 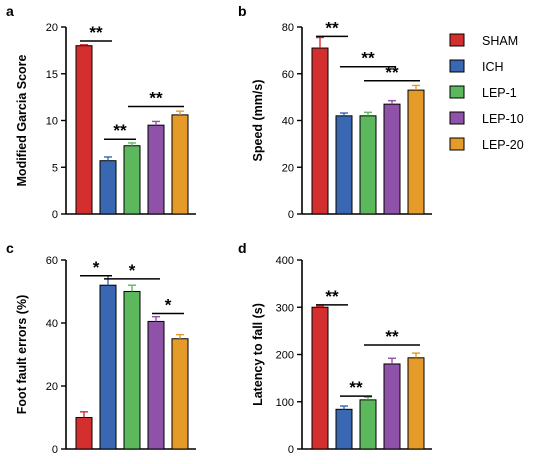 I want to click on y-tick-label-c-1: 20, so click(x=52, y=387).